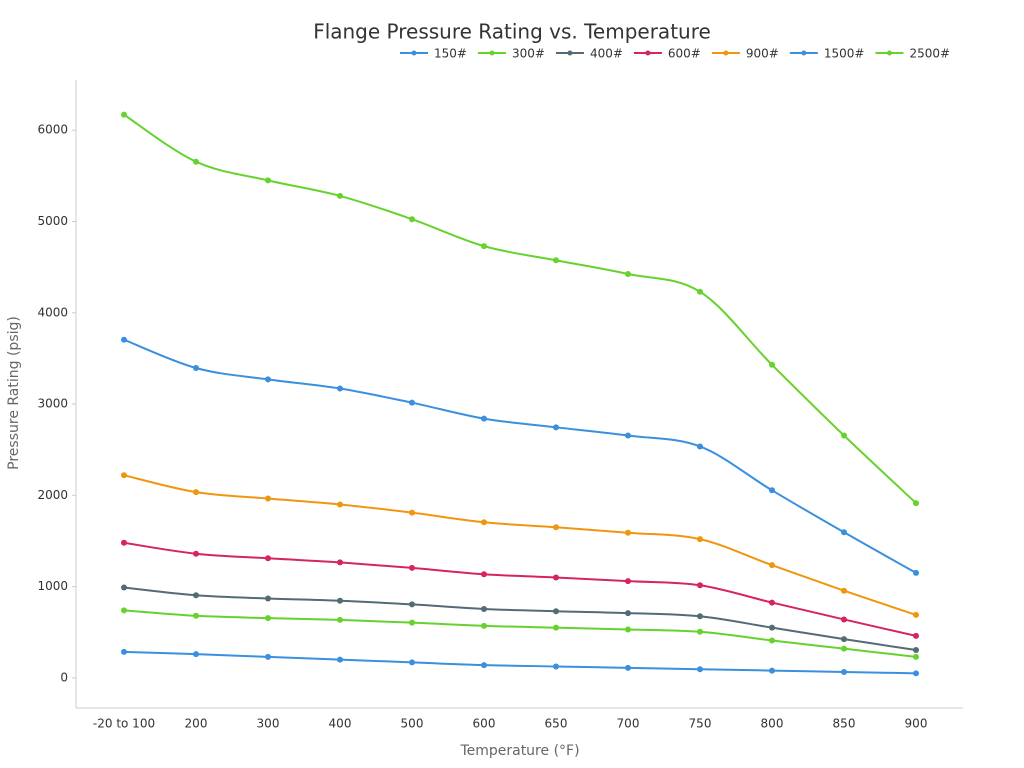  Describe the element at coordinates (450, 54) in the screenshot. I see `legend-label: 150#` at that location.